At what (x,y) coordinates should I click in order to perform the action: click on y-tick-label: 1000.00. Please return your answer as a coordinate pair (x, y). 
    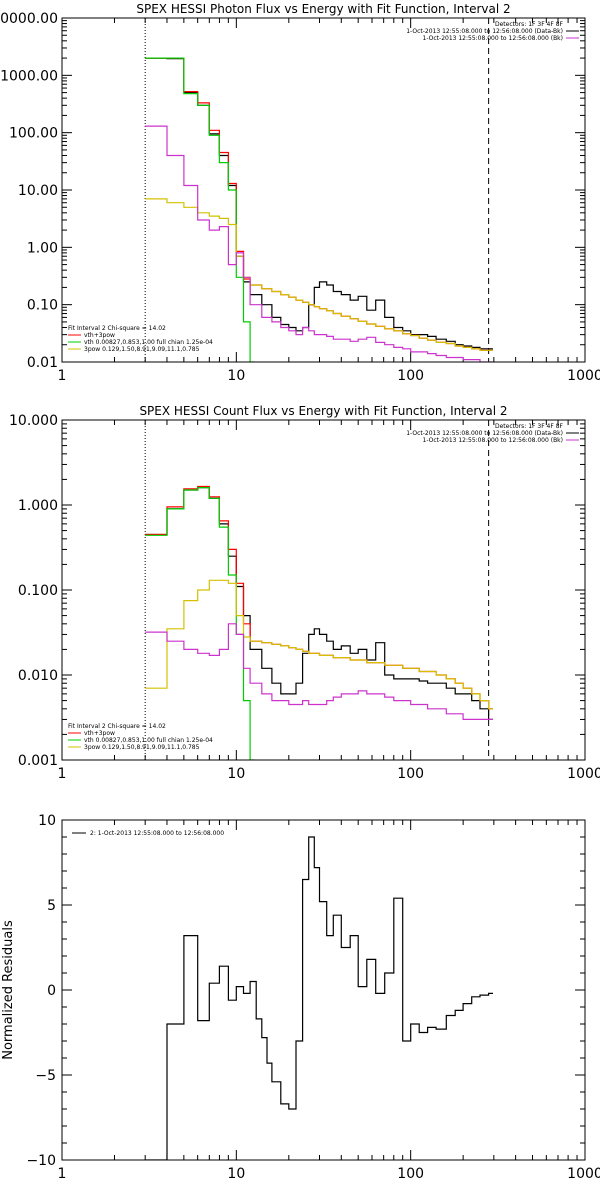
    Looking at the image, I should click on (29, 76).